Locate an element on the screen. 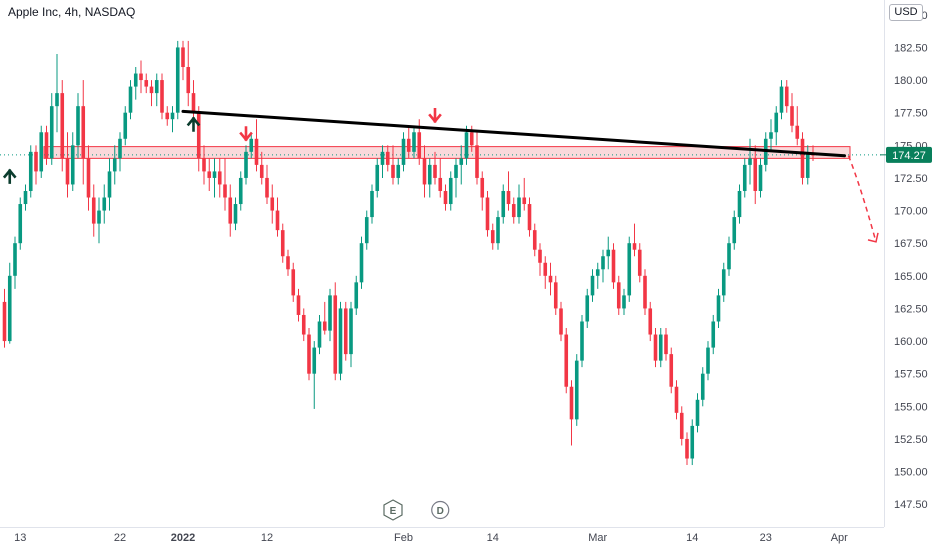 The width and height of the screenshot is (932, 555). down-arrow-marker is located at coordinates (246, 134).